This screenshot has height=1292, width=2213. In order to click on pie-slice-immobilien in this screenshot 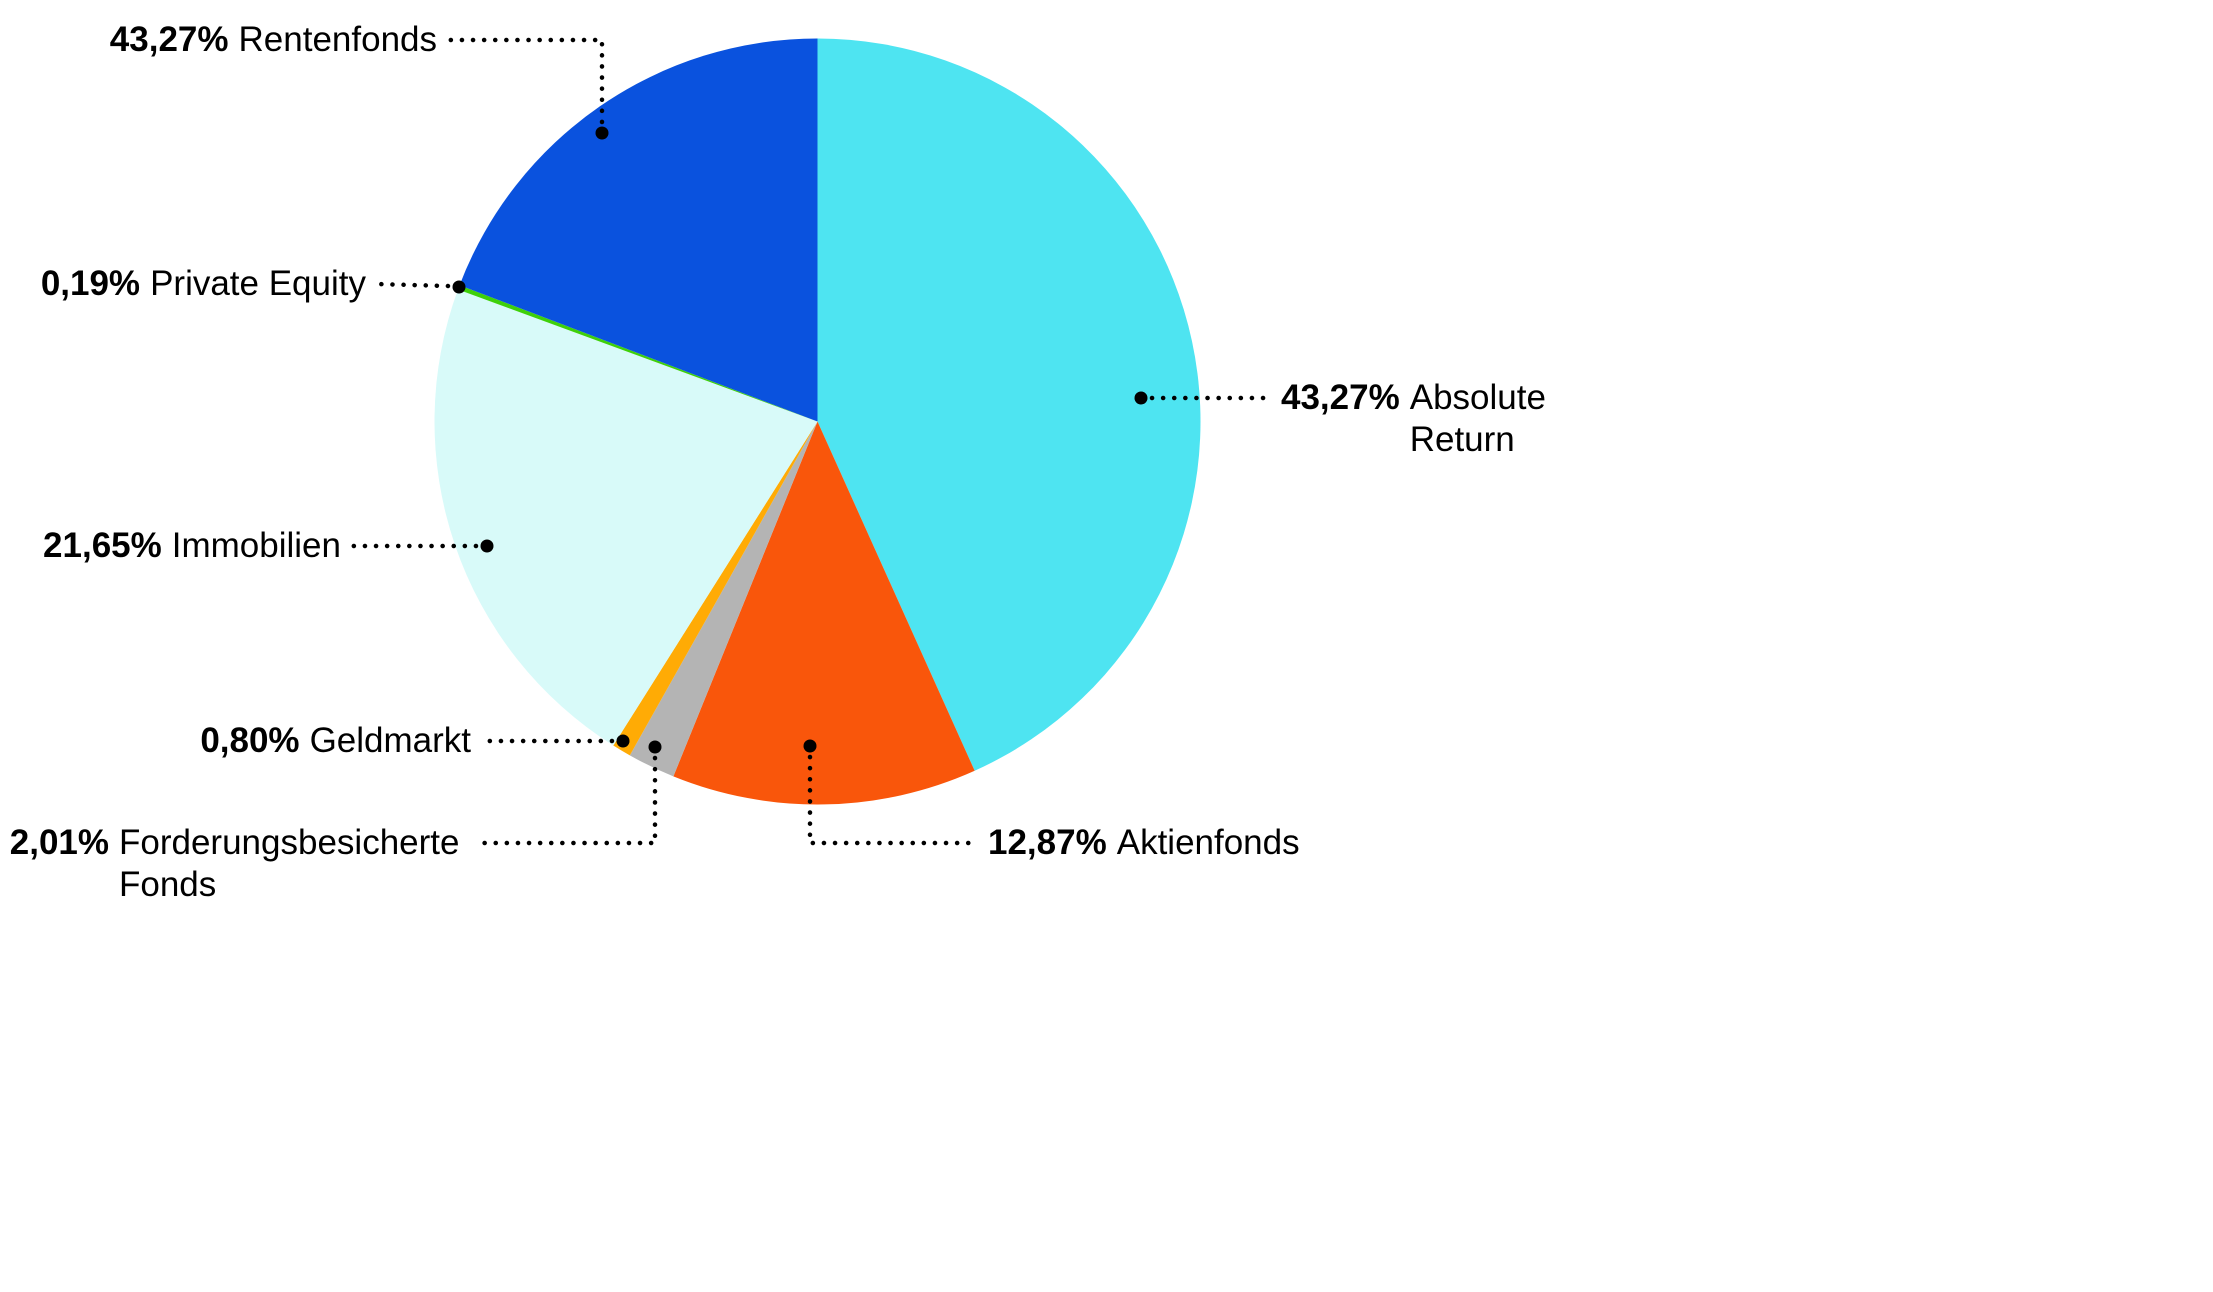, I will do `click(626, 517)`.